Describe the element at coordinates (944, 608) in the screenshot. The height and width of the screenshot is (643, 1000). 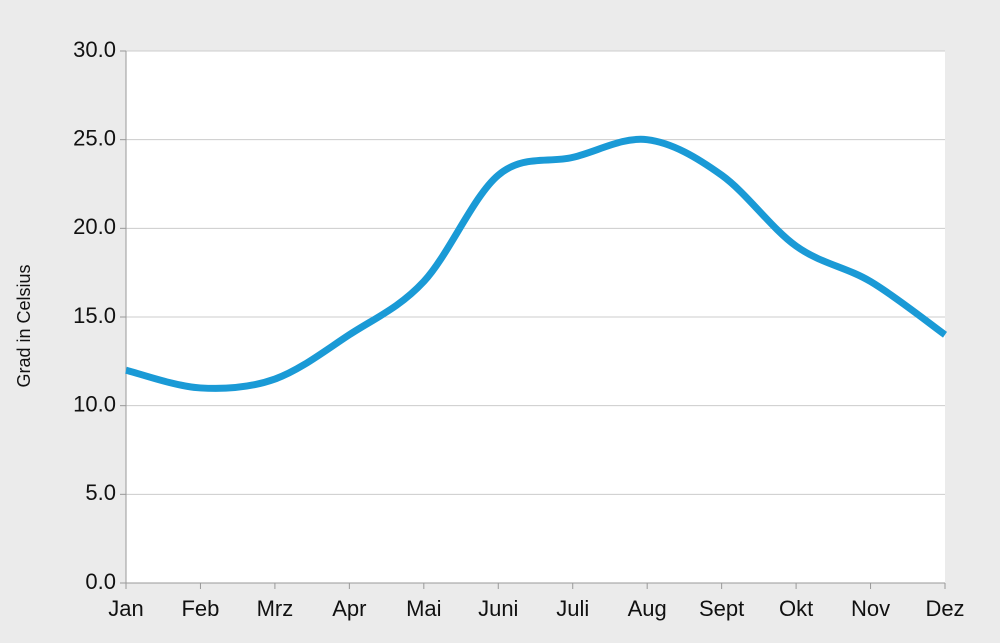
I see `x-tick-label: Dez` at that location.